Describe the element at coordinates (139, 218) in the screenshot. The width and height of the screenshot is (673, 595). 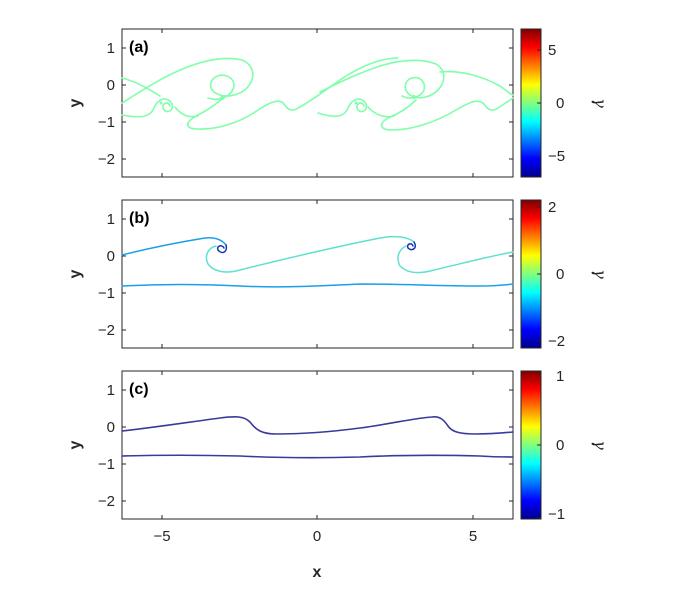
I see `panel-b-label: (b)` at that location.